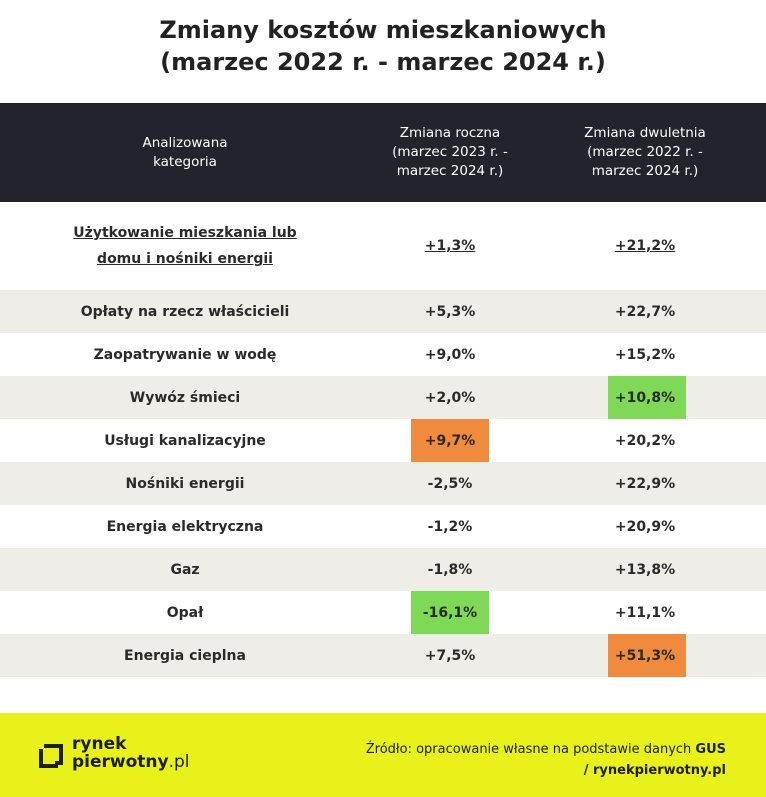 The width and height of the screenshot is (766, 797). I want to click on category-label: Energia elektryczna, so click(185, 526).